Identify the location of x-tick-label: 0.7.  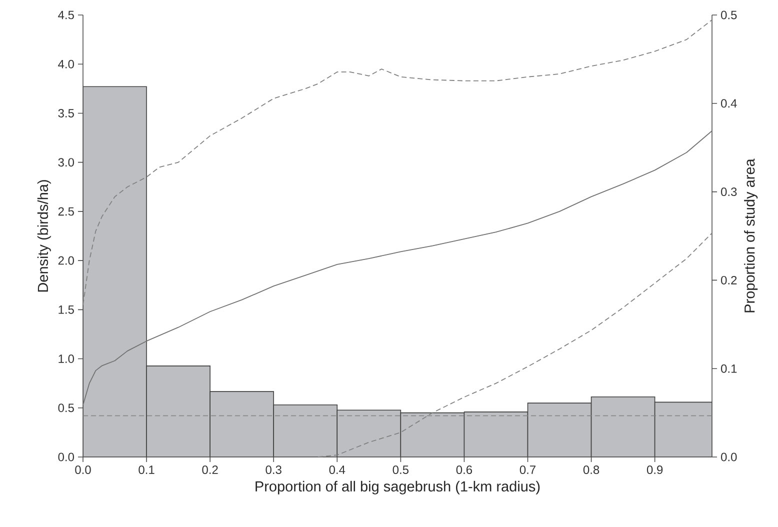
(528, 470).